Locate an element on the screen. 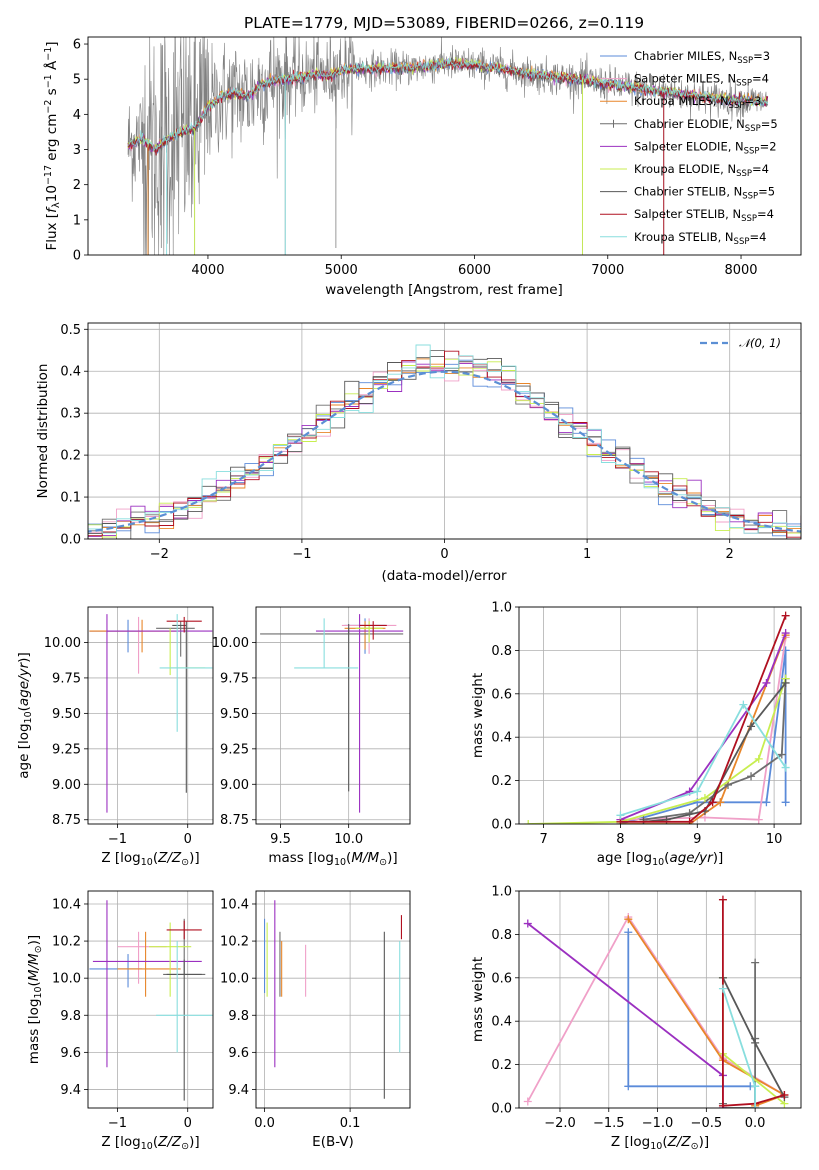 The image size is (819, 1170). hist-kroupa_stelib is located at coordinates (444, 439).